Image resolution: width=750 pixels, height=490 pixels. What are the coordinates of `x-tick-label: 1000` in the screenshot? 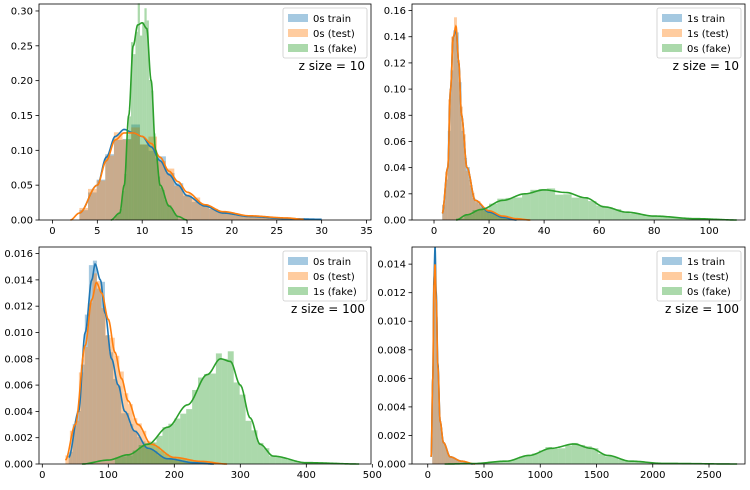 It's located at (540, 475).